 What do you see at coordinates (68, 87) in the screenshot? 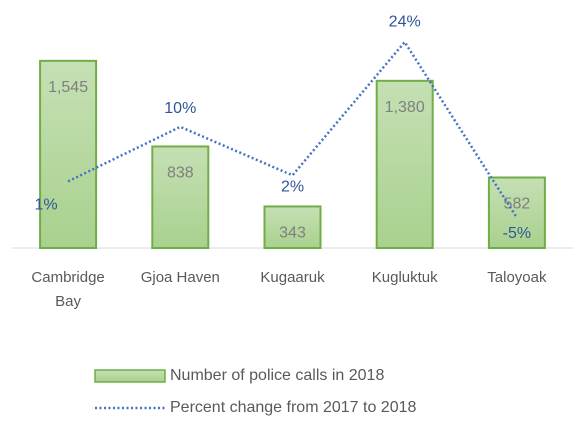
I see `bar-value-label: 1,545` at bounding box center [68, 87].